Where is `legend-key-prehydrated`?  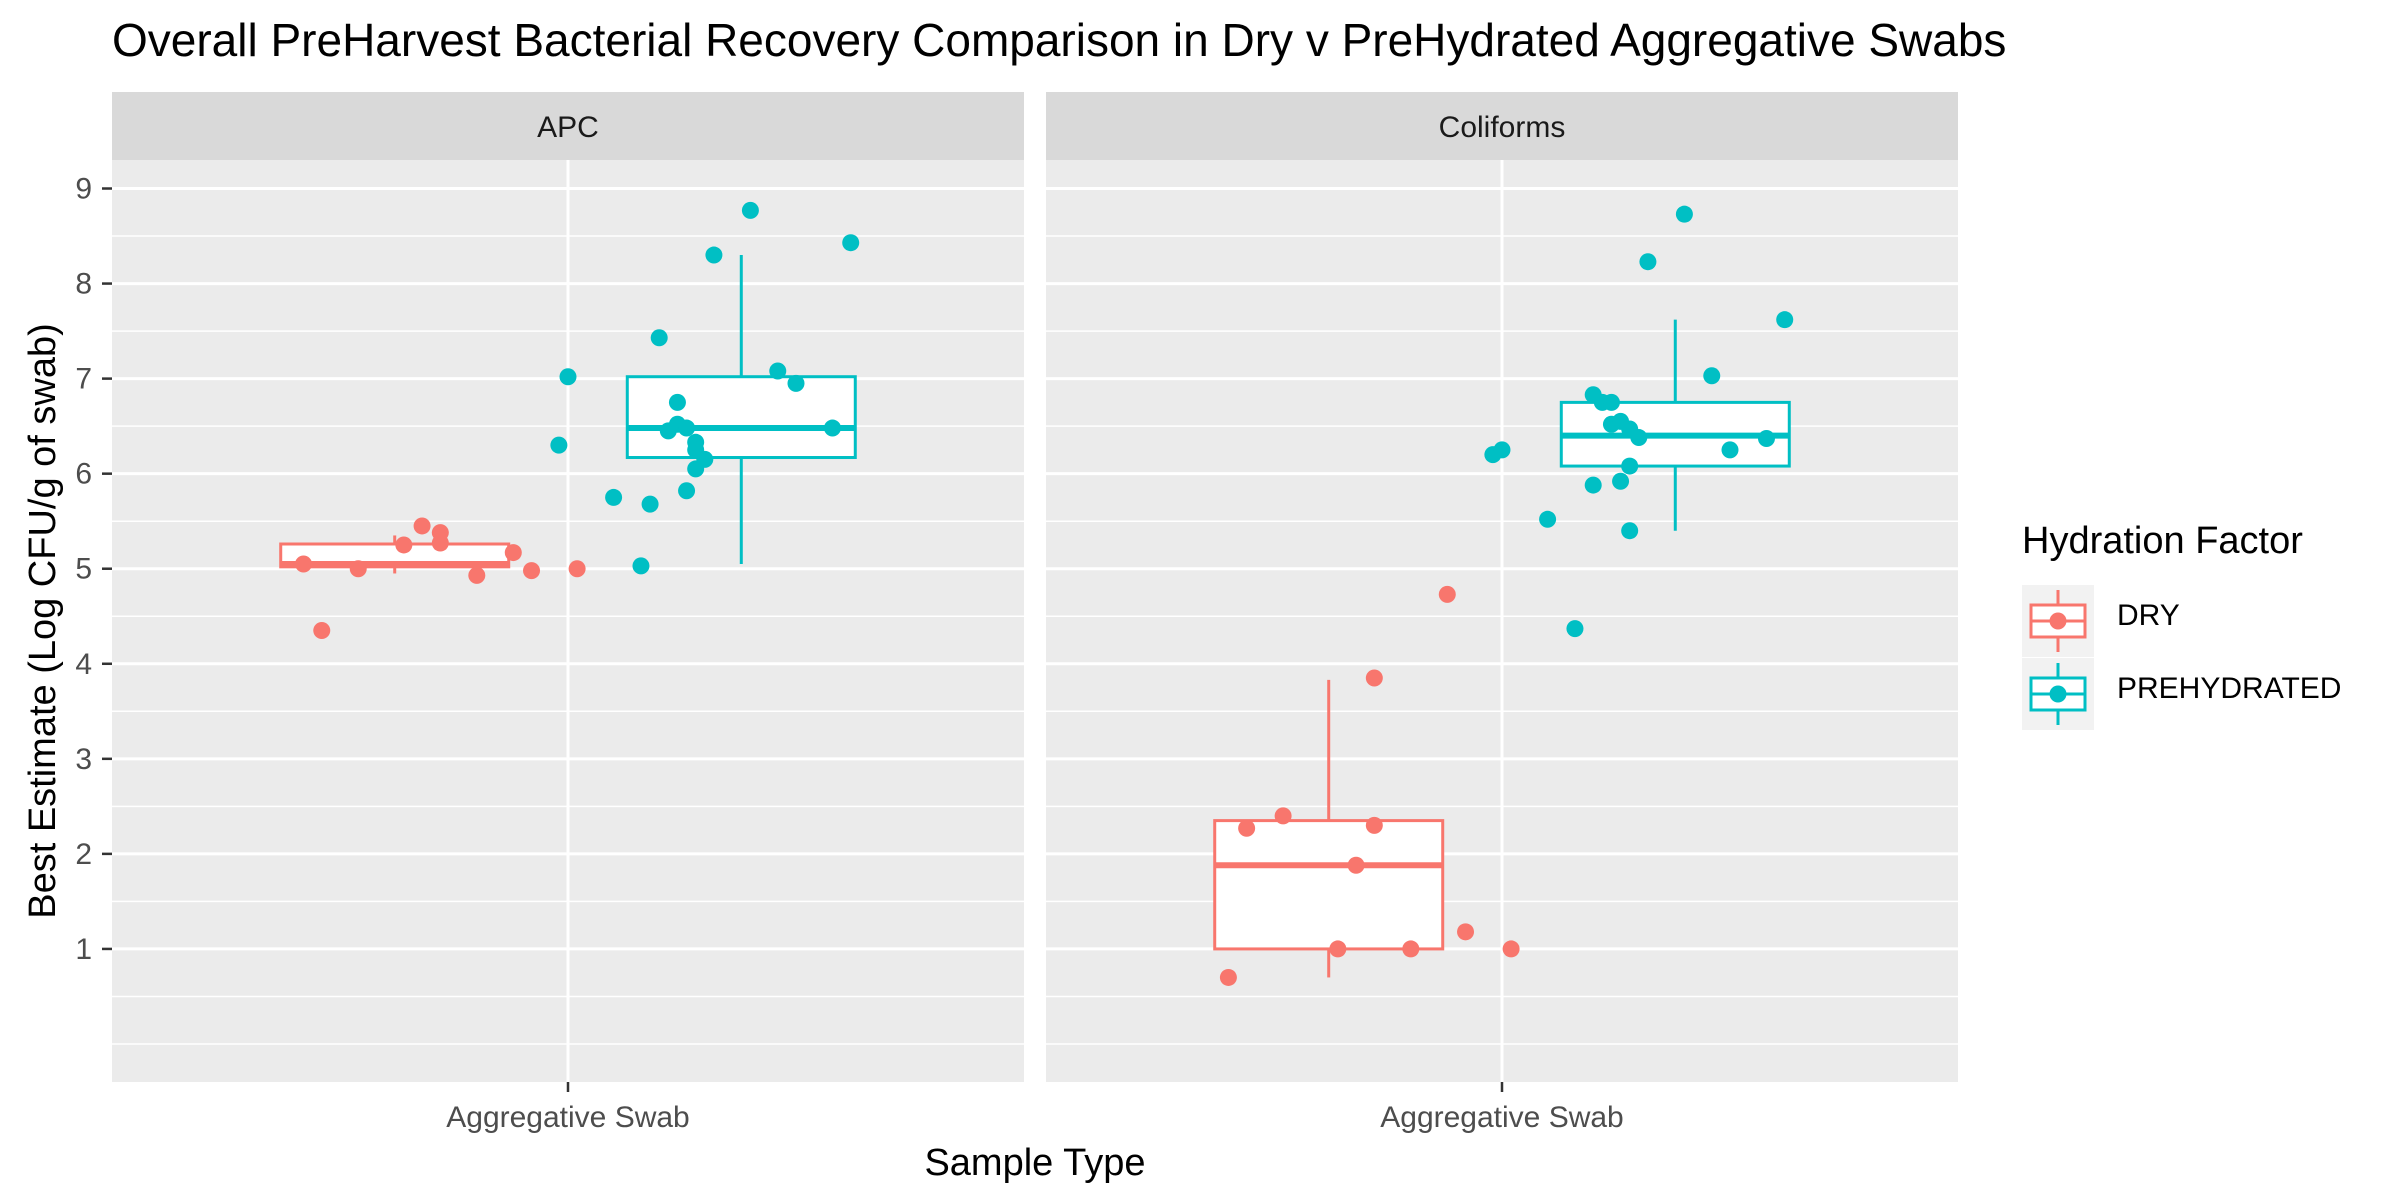
legend-key-prehydrated is located at coordinates (2058, 694).